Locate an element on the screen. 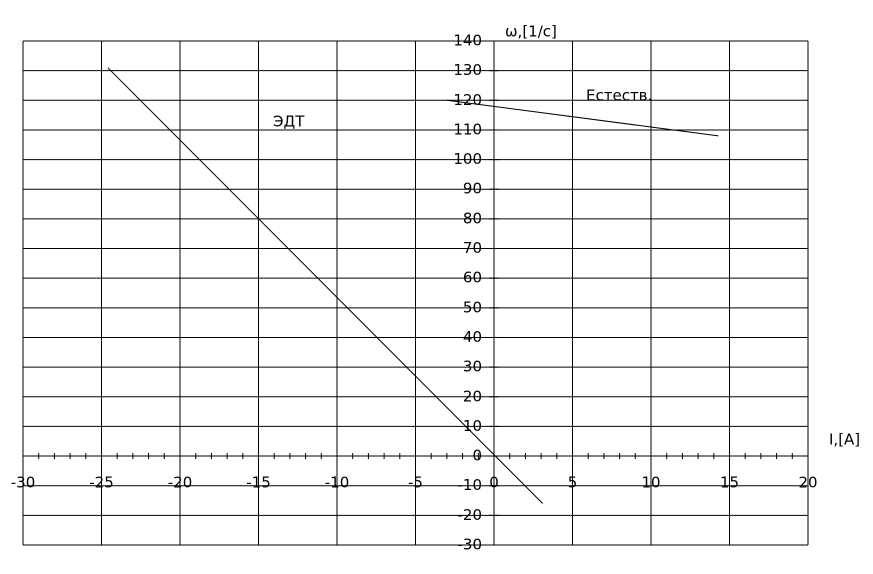  y-tick-label: 70 is located at coordinates (472, 248).